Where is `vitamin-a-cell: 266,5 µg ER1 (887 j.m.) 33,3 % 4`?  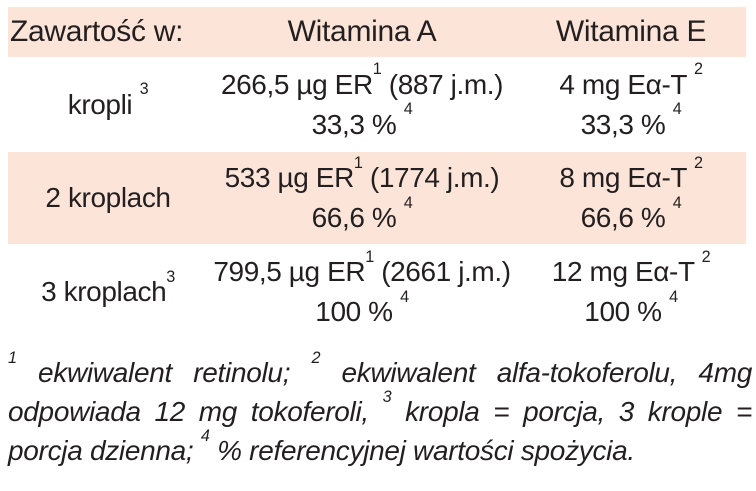
vitamin-a-cell: 266,5 µg ER1 (887 j.m.) 33,3 % 4 is located at coordinates (362, 104).